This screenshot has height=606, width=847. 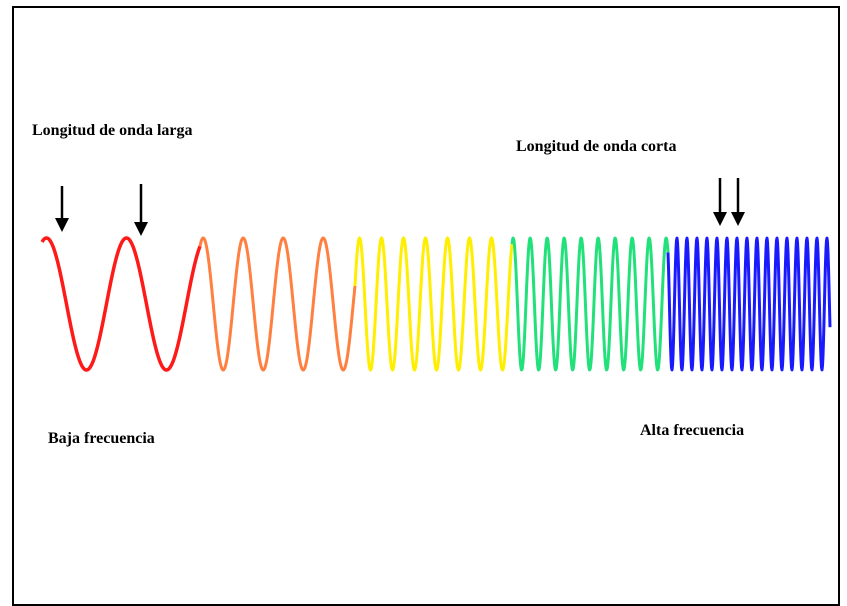 I want to click on wave-segment-red, so click(x=121, y=304).